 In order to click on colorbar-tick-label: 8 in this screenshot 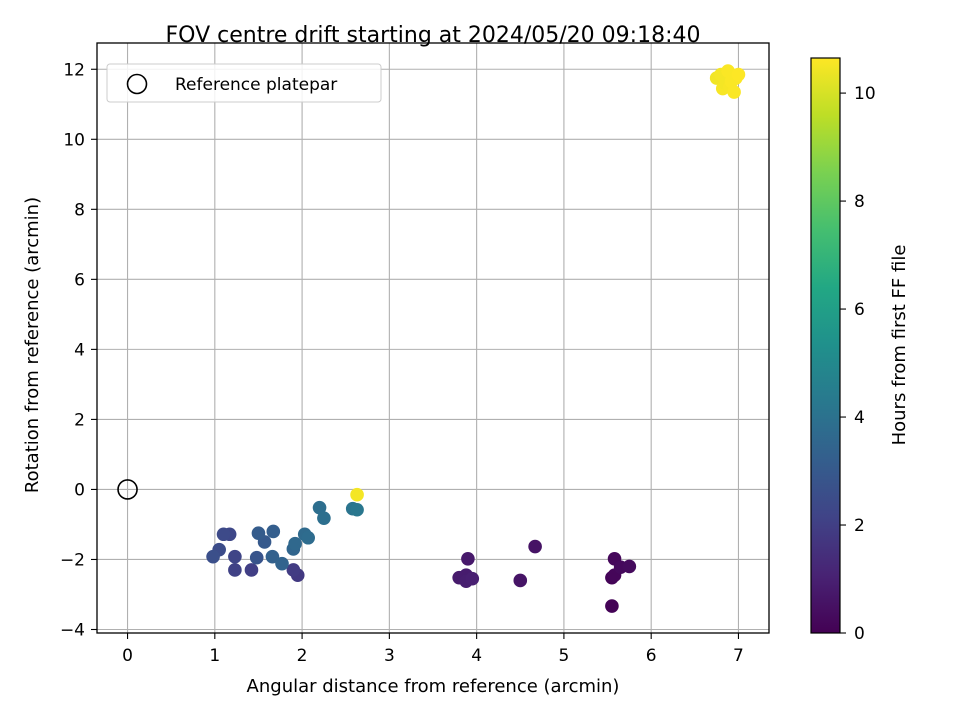, I will do `click(859, 202)`.